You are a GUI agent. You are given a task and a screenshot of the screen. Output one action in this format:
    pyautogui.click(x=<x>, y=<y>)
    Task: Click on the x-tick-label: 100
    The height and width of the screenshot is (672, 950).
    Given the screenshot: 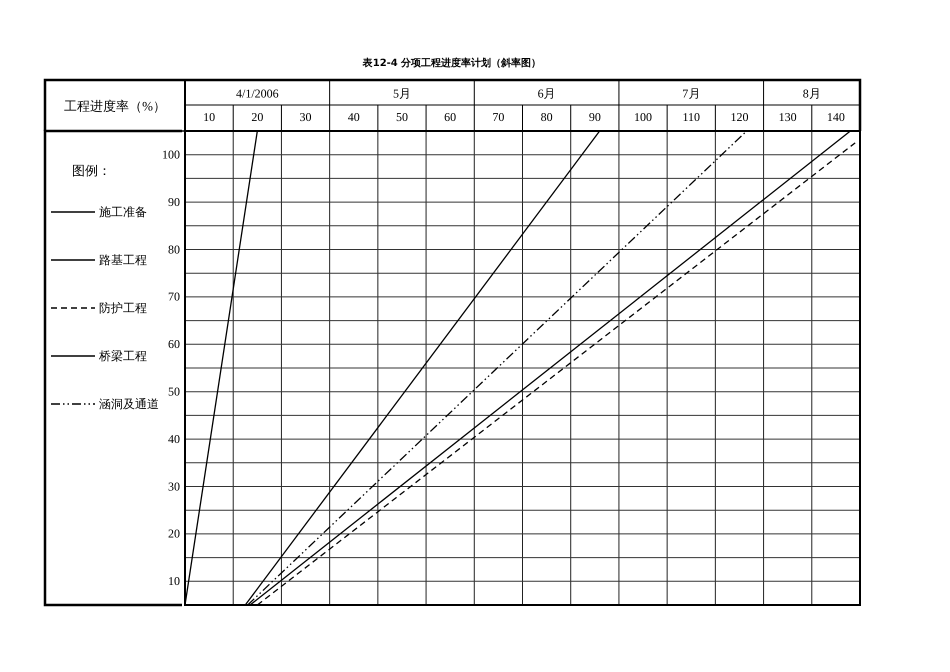 What is the action you would take?
    pyautogui.click(x=643, y=117)
    